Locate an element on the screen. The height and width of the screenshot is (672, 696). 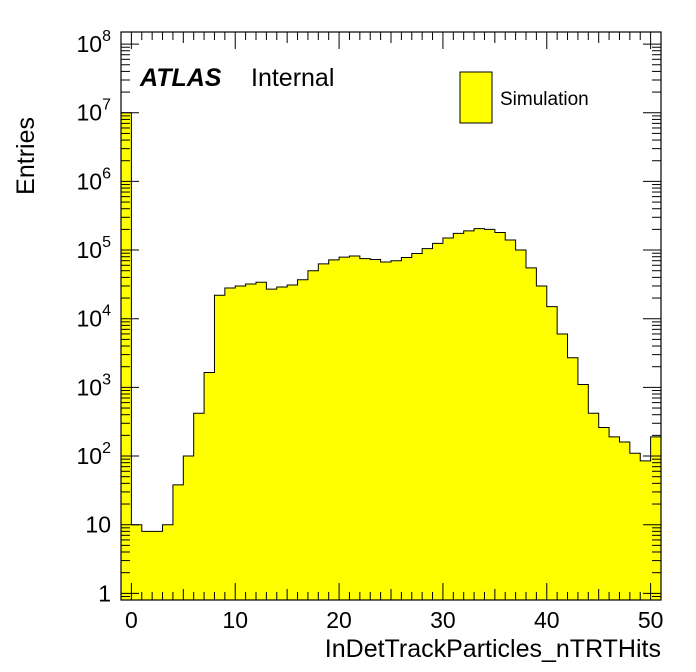
y-axis-title: Entries is located at coordinates (26, 156).